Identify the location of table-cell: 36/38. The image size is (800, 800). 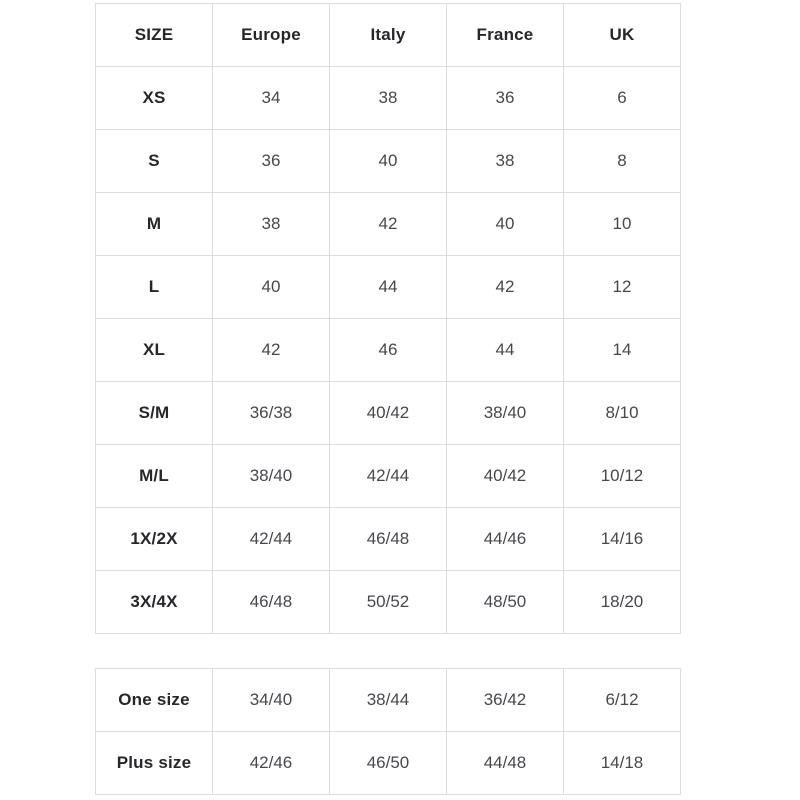
(271, 413).